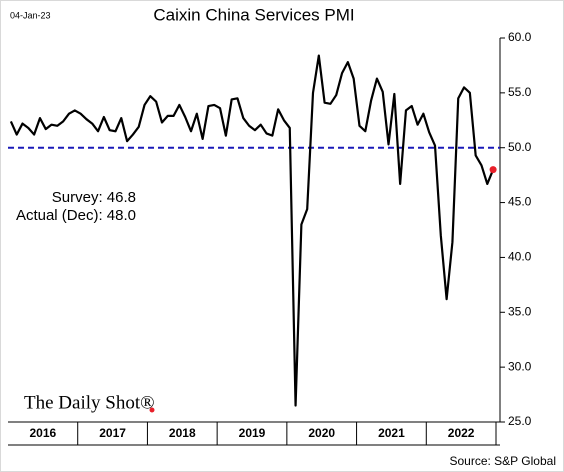 This screenshot has width=564, height=472. I want to click on x-tick-label: 2019, so click(252, 433).